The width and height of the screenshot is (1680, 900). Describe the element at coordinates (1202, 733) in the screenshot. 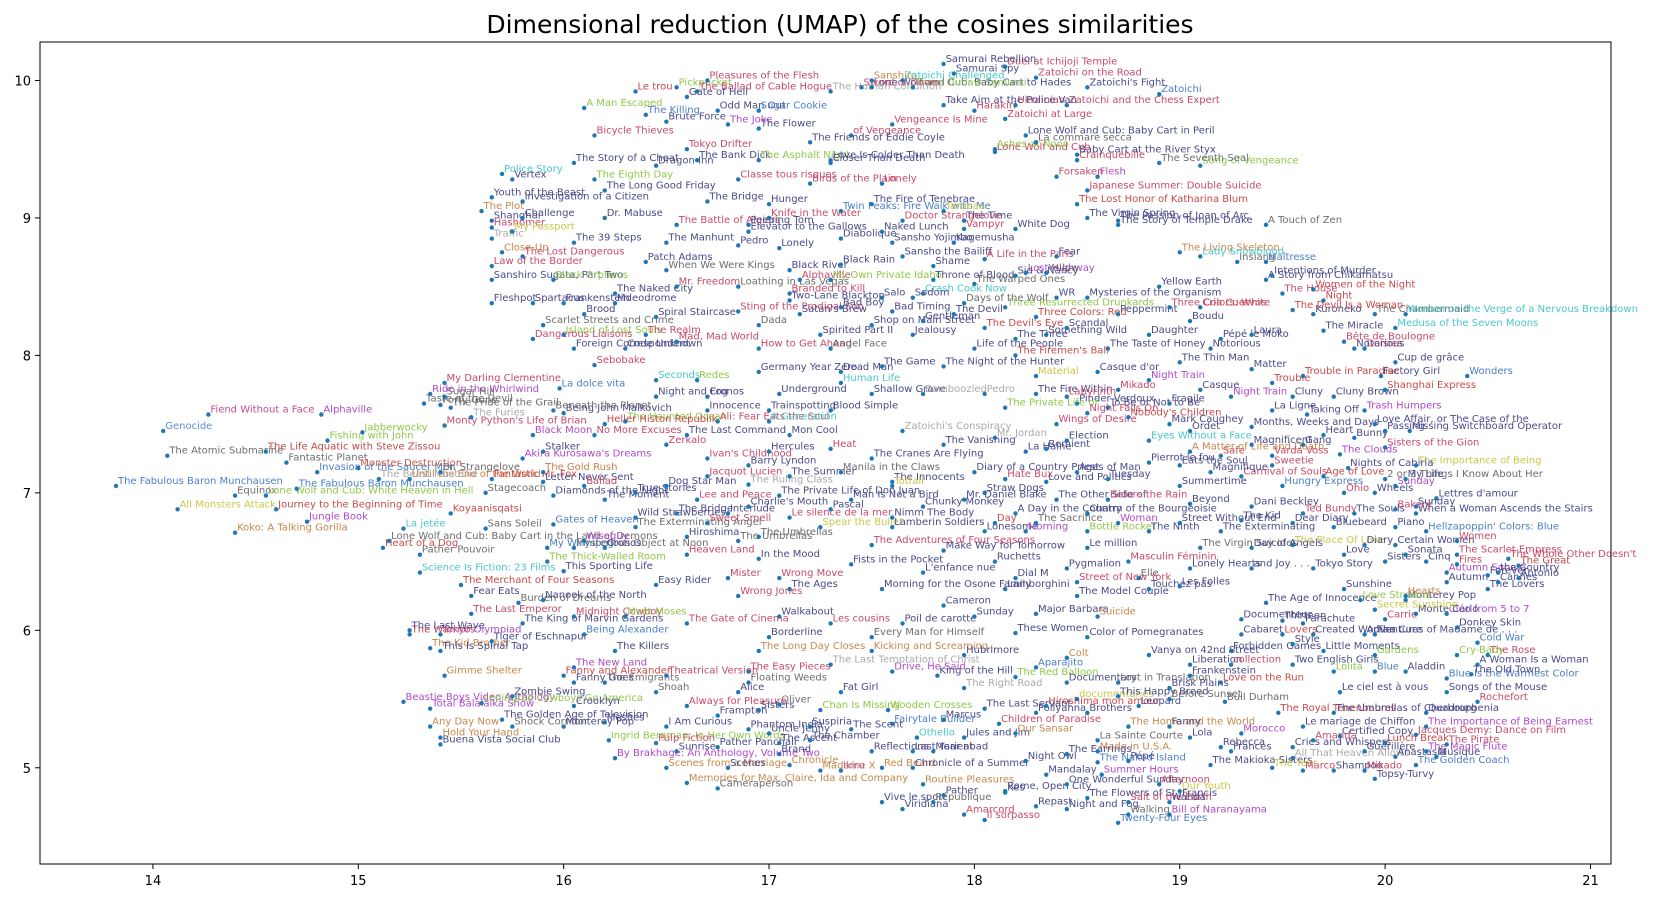

I see `data-point-label: Lola` at that location.